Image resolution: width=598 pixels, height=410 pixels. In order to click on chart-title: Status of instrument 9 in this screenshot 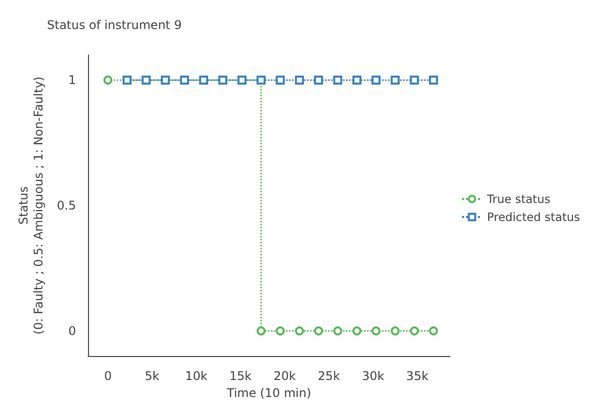, I will do `click(114, 25)`.